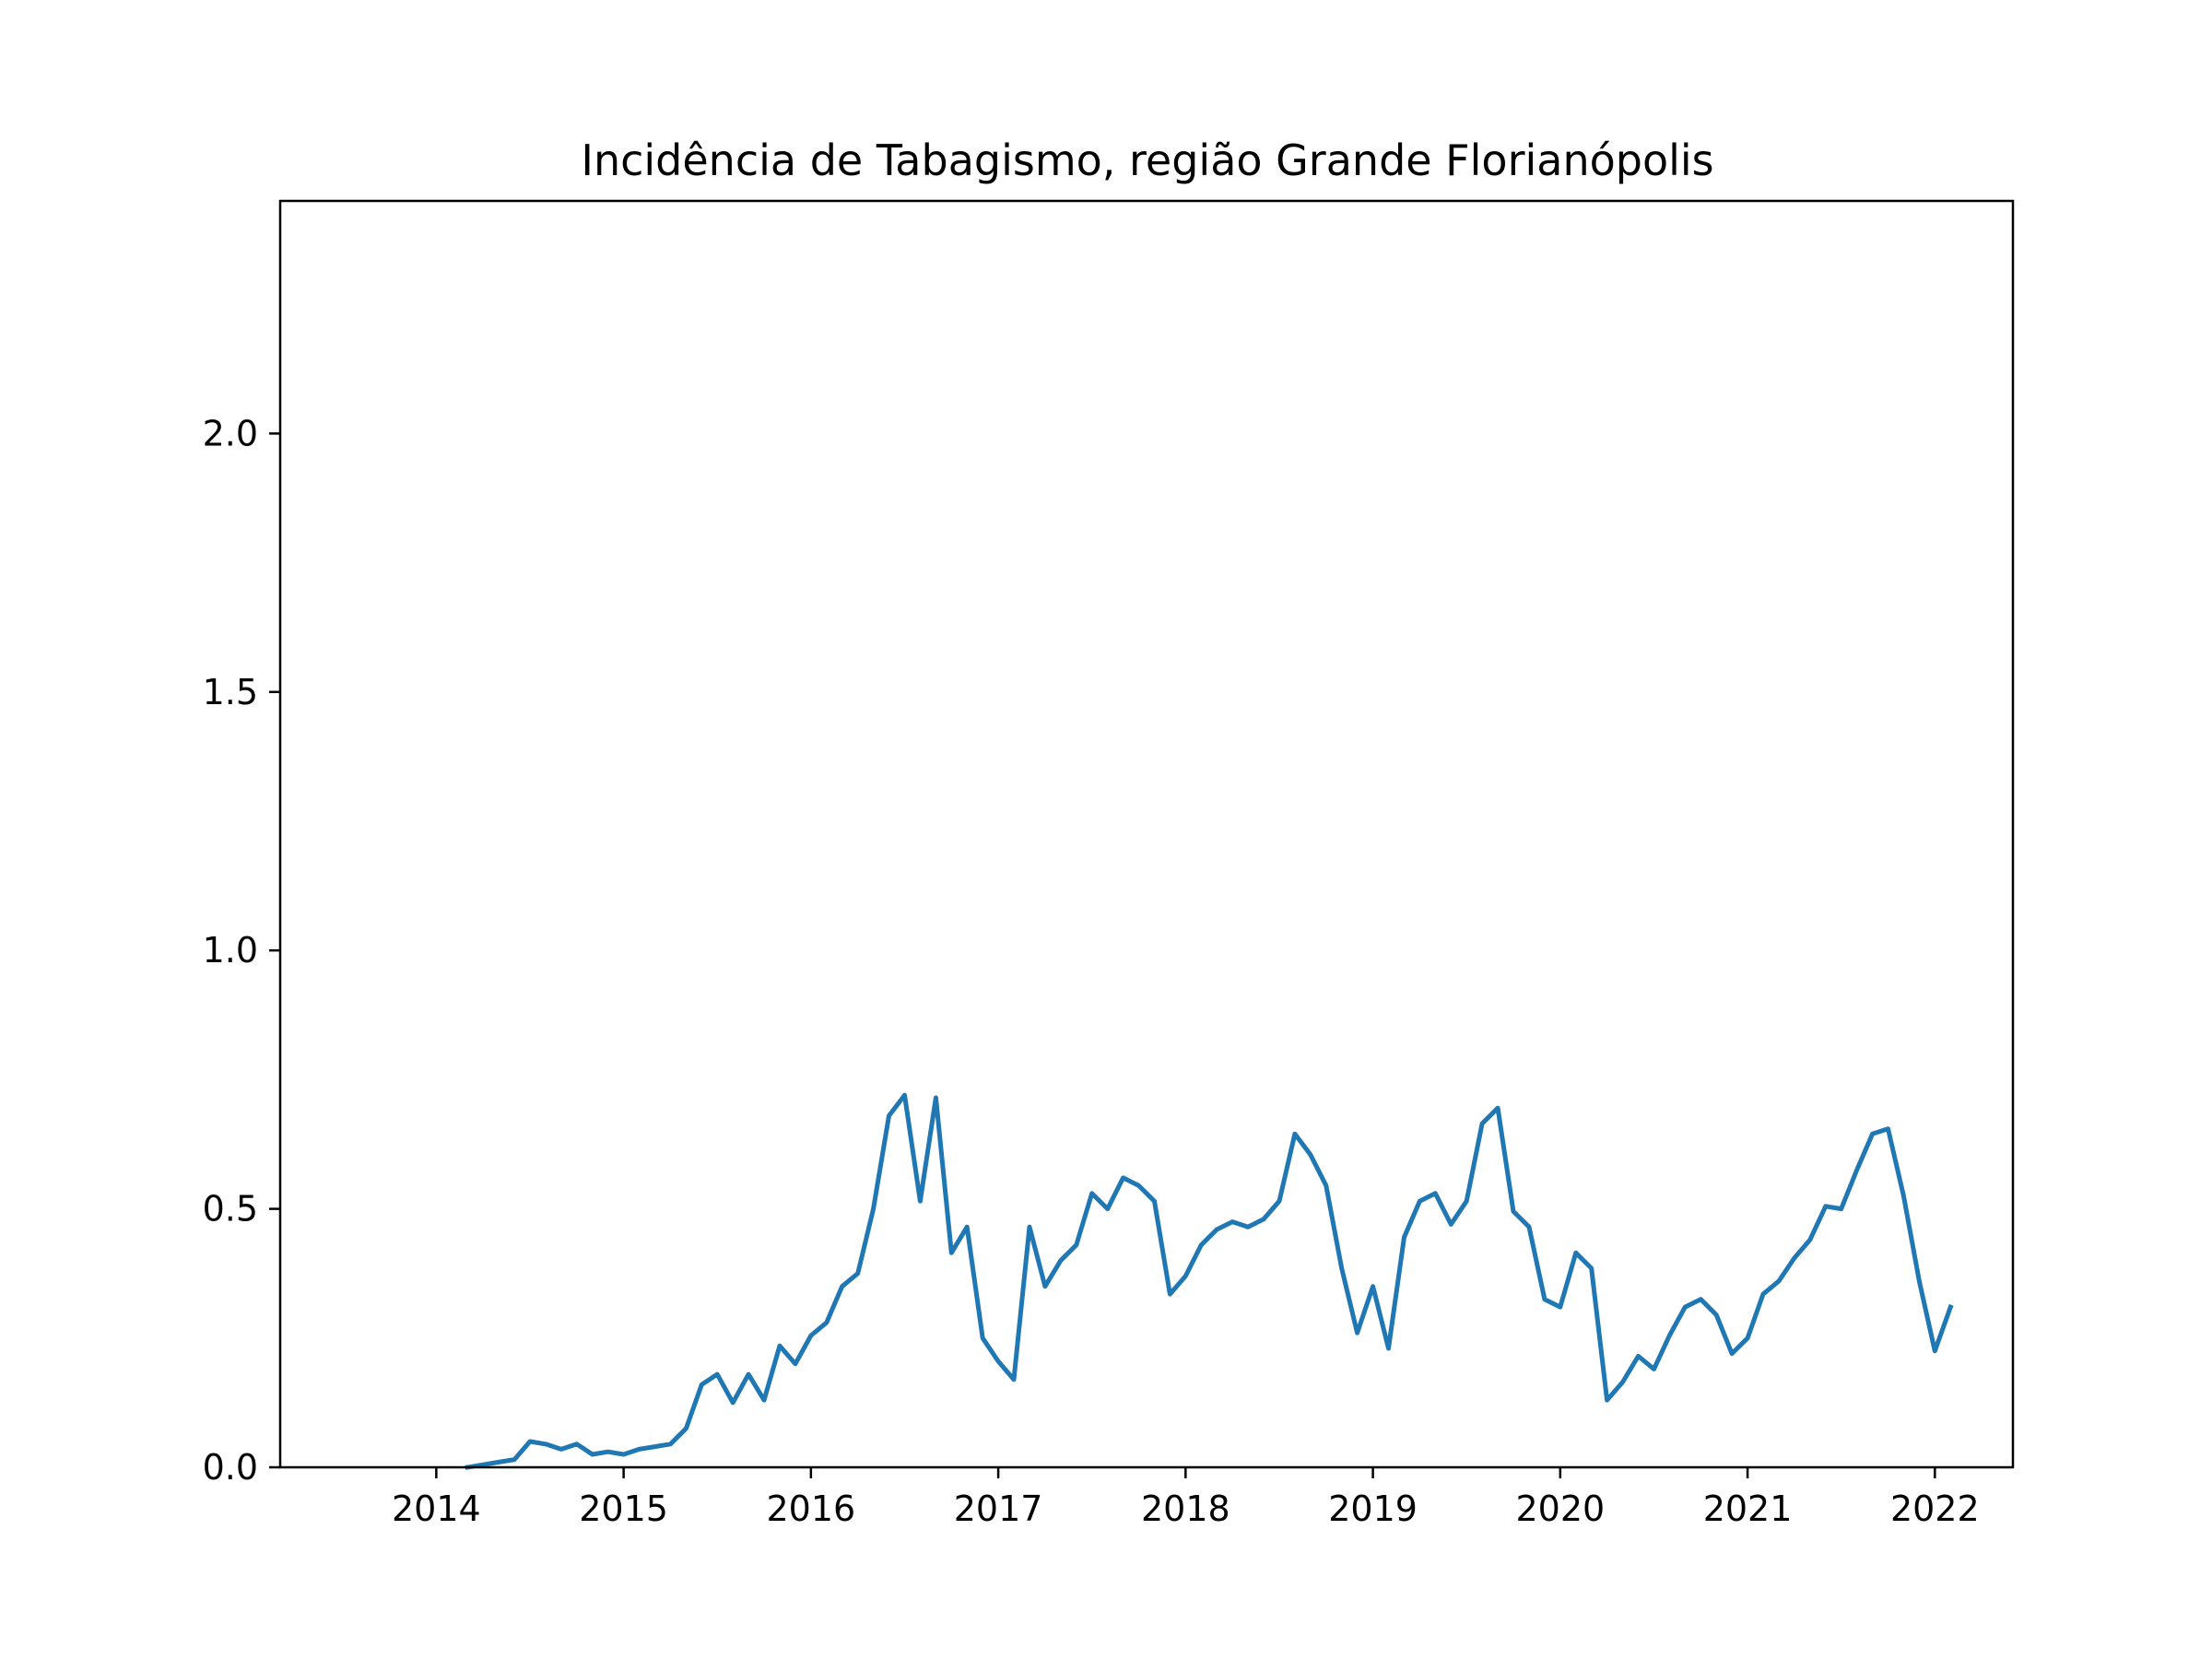 This screenshot has width=2212, height=1659. I want to click on x-tick-label: 2016, so click(810, 1508).